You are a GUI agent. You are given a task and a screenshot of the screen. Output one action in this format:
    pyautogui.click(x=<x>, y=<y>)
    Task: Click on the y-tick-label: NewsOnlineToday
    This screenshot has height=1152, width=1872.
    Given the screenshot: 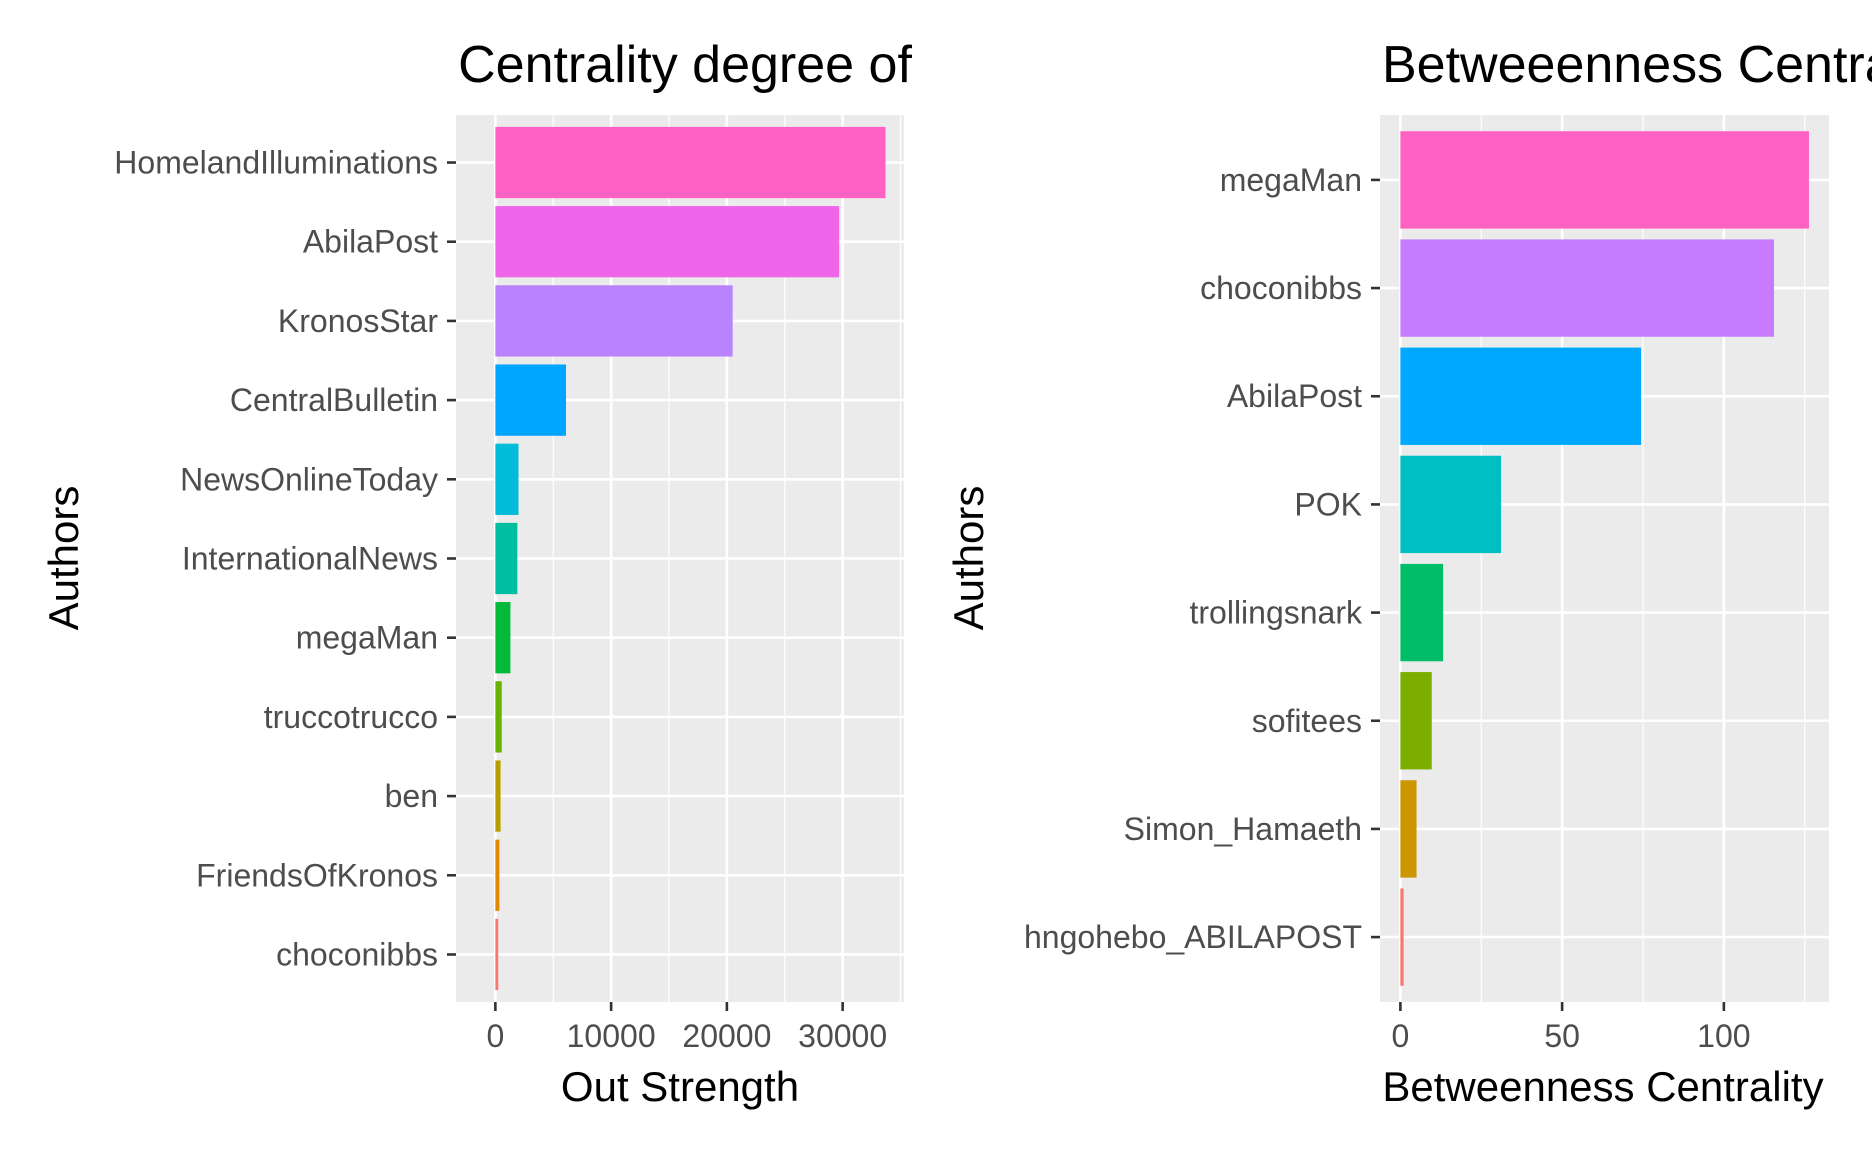 What is the action you would take?
    pyautogui.click(x=309, y=479)
    